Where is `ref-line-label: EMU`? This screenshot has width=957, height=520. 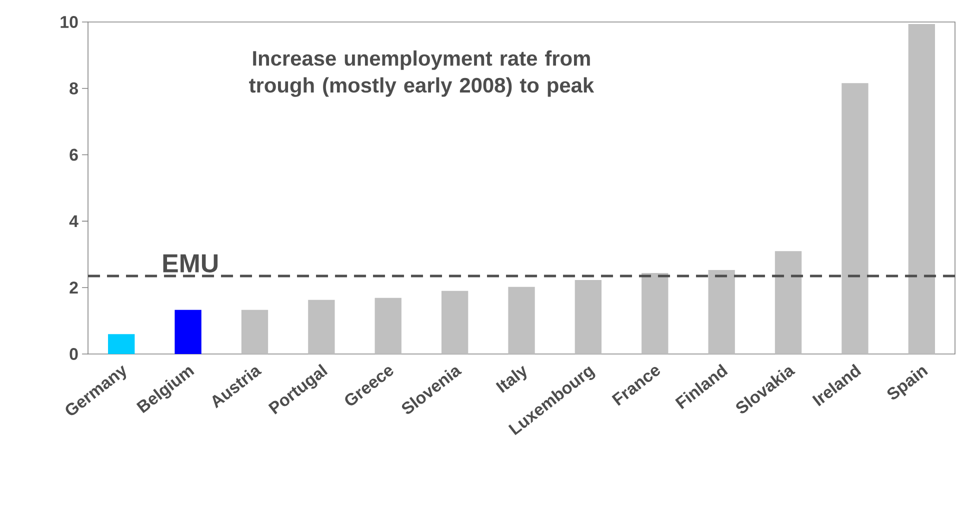 ref-line-label: EMU is located at coordinates (190, 263).